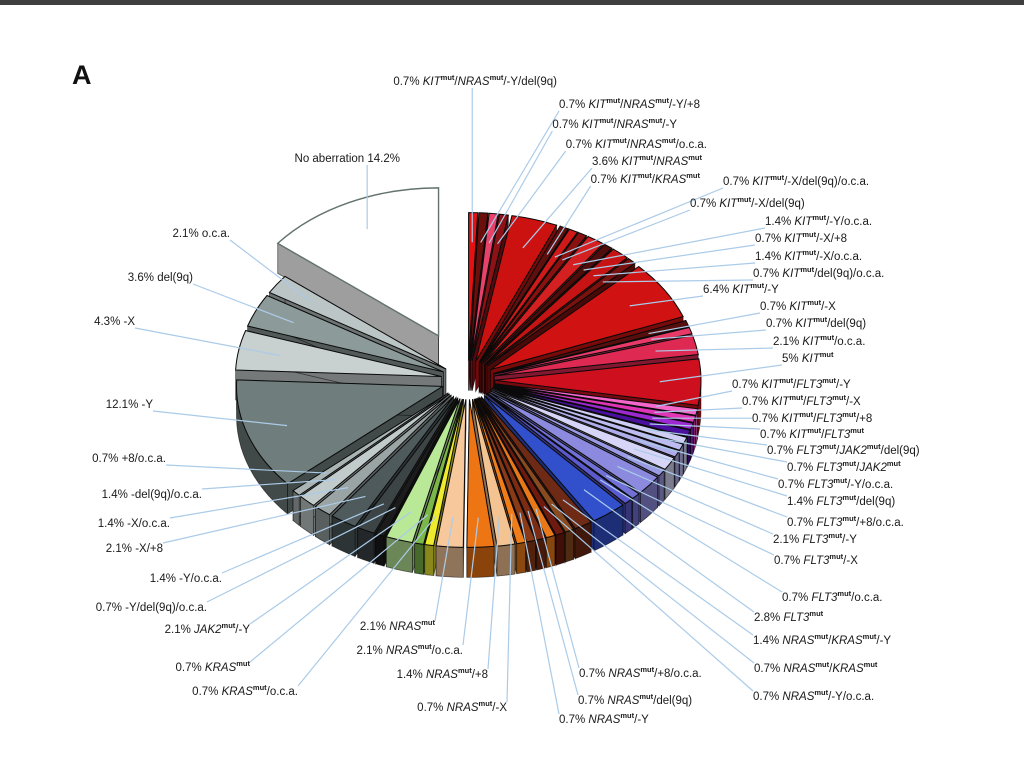 The width and height of the screenshot is (1024, 768). I want to click on slice-label: 1.4% KITmut/-X/o.c.a., so click(809, 255).